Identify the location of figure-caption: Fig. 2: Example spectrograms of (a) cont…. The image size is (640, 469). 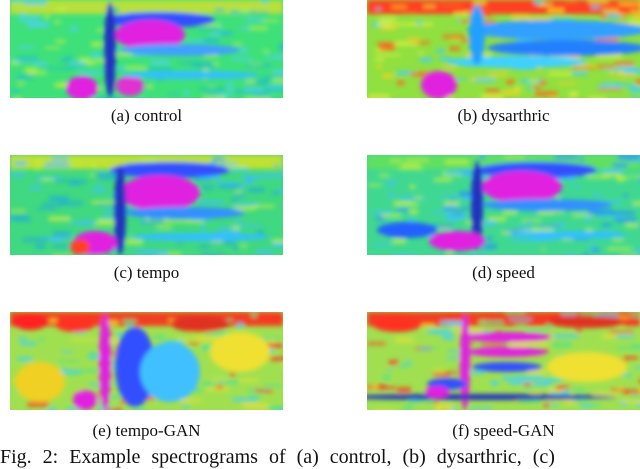
(277, 457).